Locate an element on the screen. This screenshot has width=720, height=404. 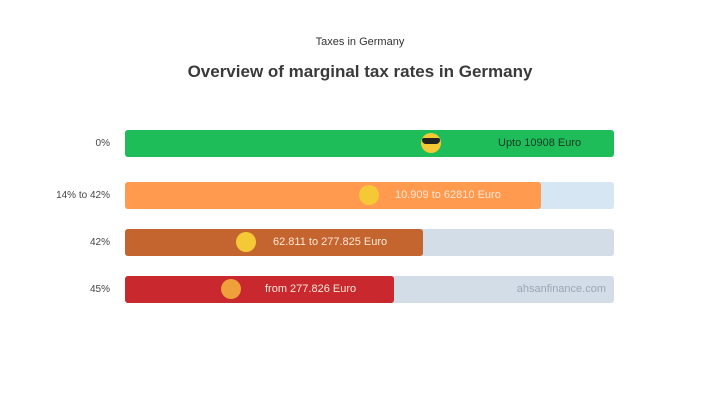
chart-subtitle: Taxes in Germany is located at coordinates (360, 42).